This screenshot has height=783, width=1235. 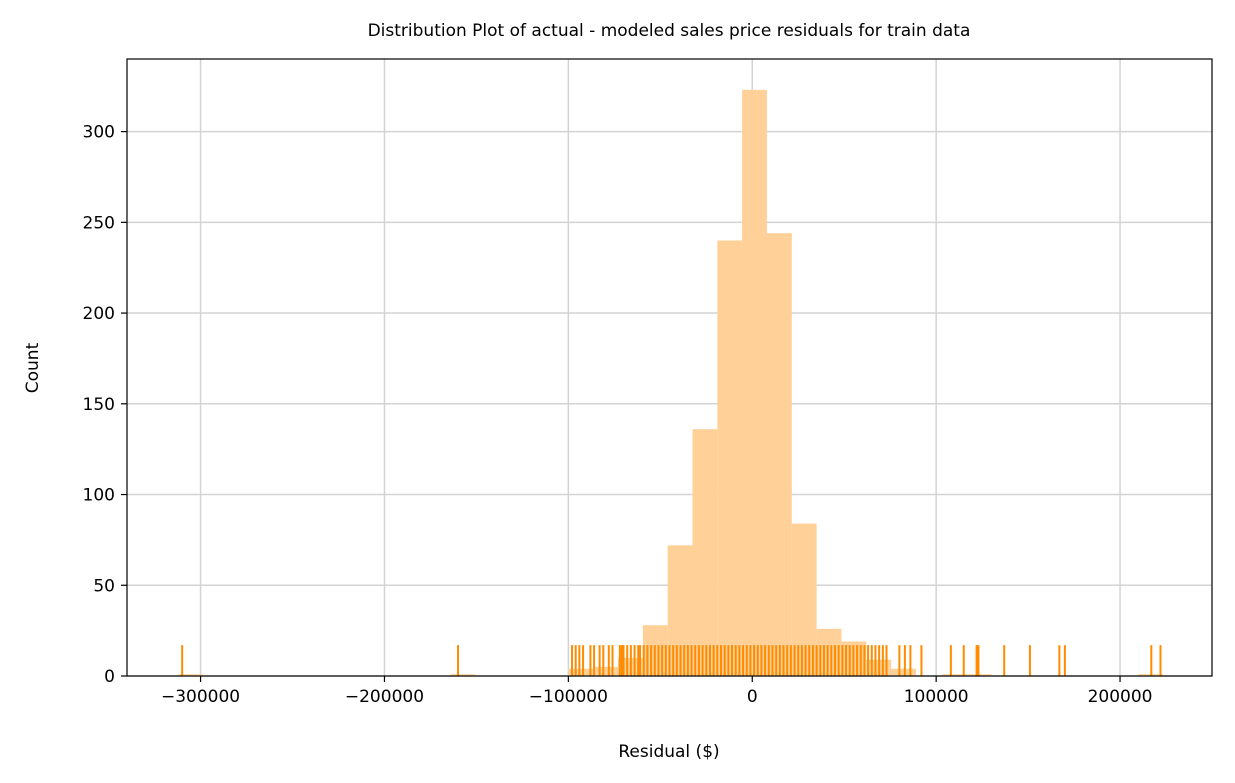 I want to click on x-axis-label: Residual ($), so click(x=668, y=752).